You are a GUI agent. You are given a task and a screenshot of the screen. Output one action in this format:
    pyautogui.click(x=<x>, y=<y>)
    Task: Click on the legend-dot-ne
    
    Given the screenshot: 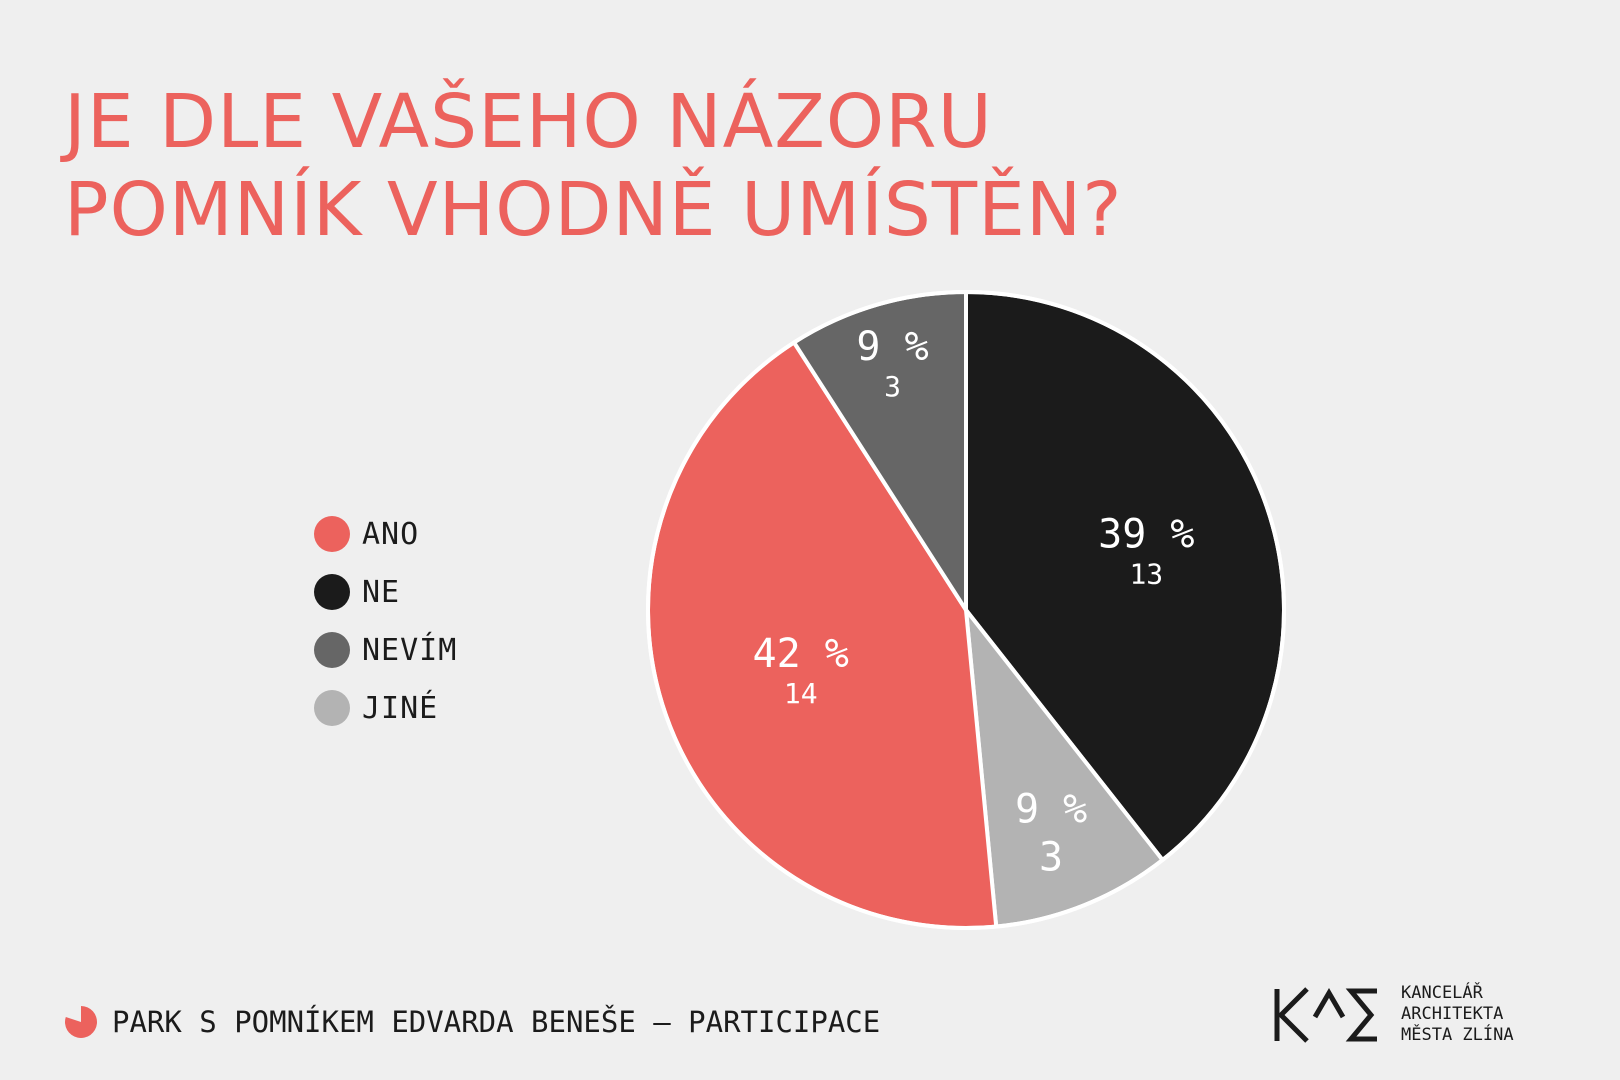 What is the action you would take?
    pyautogui.click(x=332, y=592)
    